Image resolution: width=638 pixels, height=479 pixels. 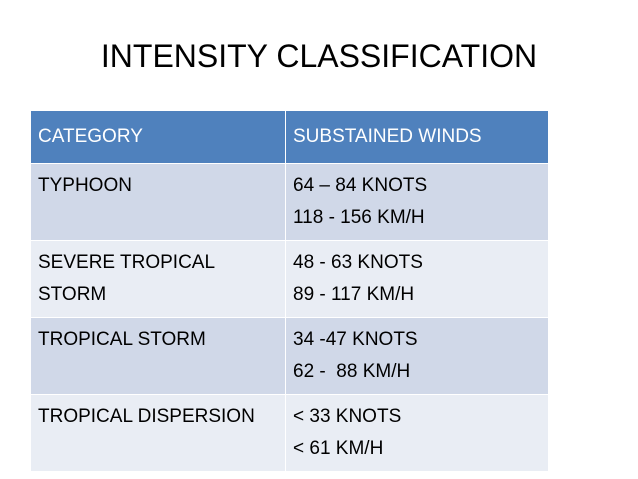 I want to click on header-row: CATEGORY SUBSTAINED WINDS, so click(x=289, y=137).